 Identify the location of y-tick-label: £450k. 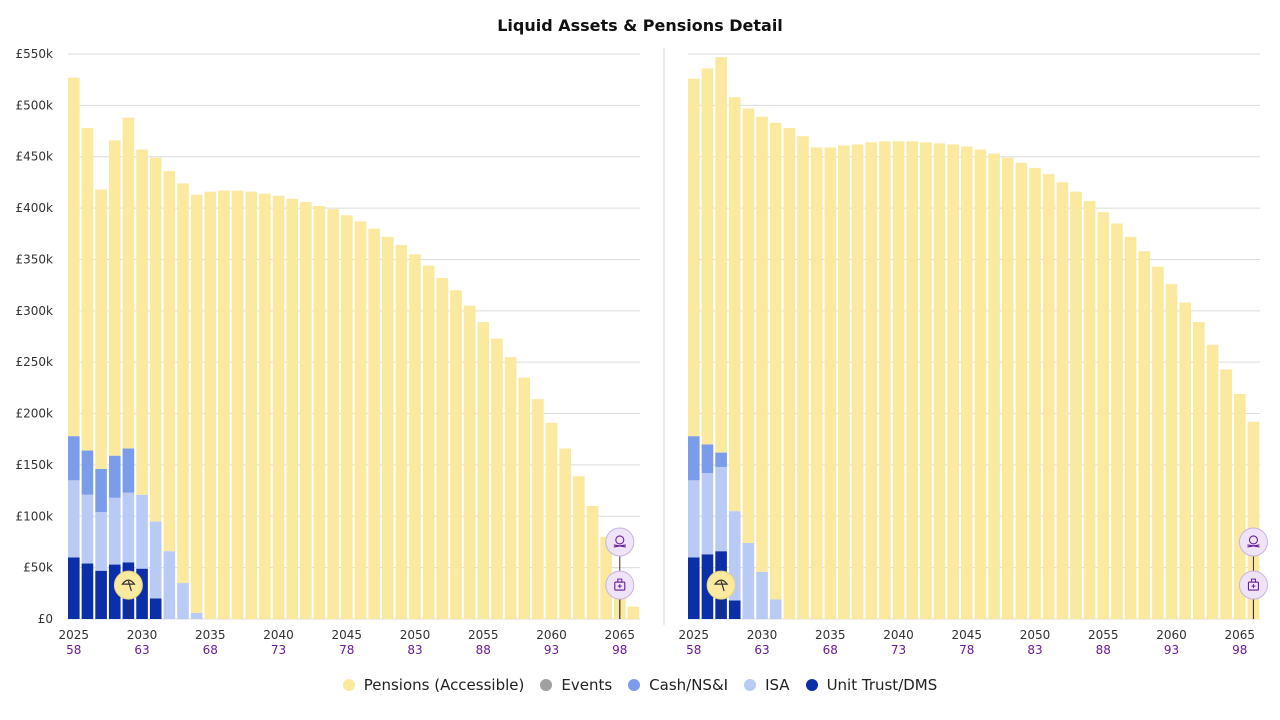
(35, 157).